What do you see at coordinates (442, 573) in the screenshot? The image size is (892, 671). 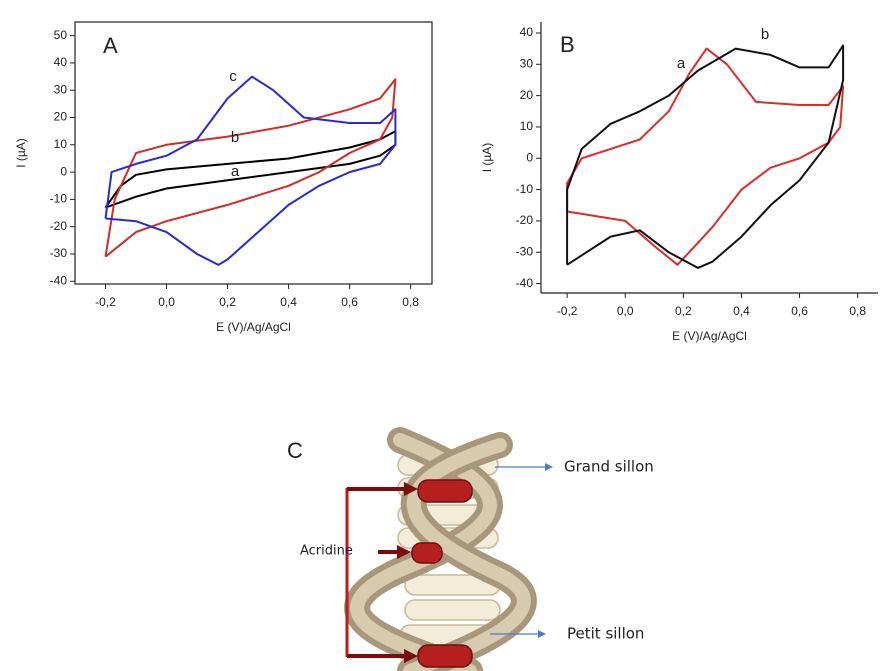 I see `intercalators` at bounding box center [442, 573].